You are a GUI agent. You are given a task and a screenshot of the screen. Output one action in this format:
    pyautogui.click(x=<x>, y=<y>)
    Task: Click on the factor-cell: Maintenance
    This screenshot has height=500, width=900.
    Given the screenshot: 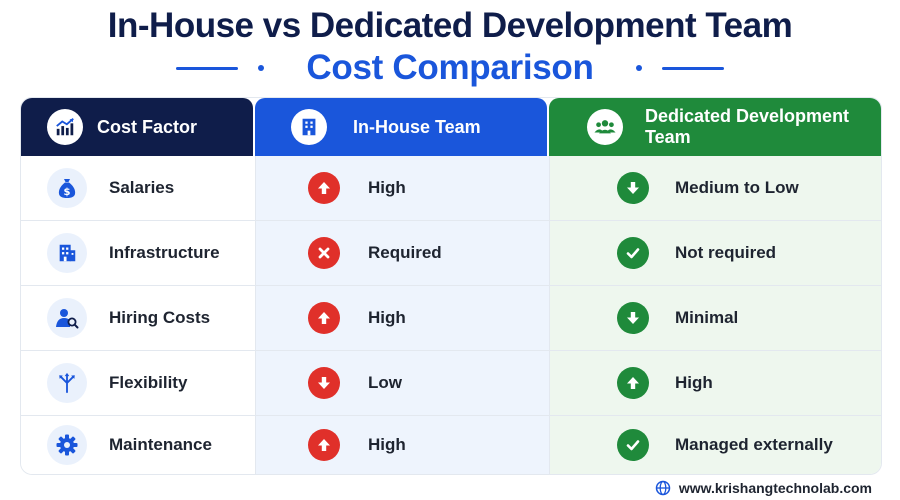 What is the action you would take?
    pyautogui.click(x=138, y=444)
    